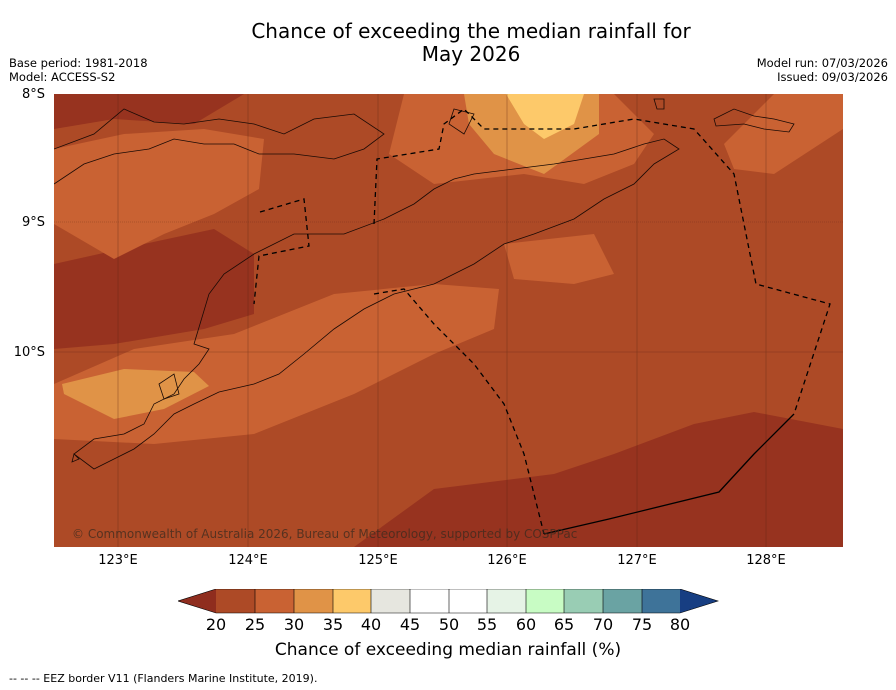 The width and height of the screenshot is (896, 690). What do you see at coordinates (149, 111) in the screenshot?
I see `zone-20-25-north` at bounding box center [149, 111].